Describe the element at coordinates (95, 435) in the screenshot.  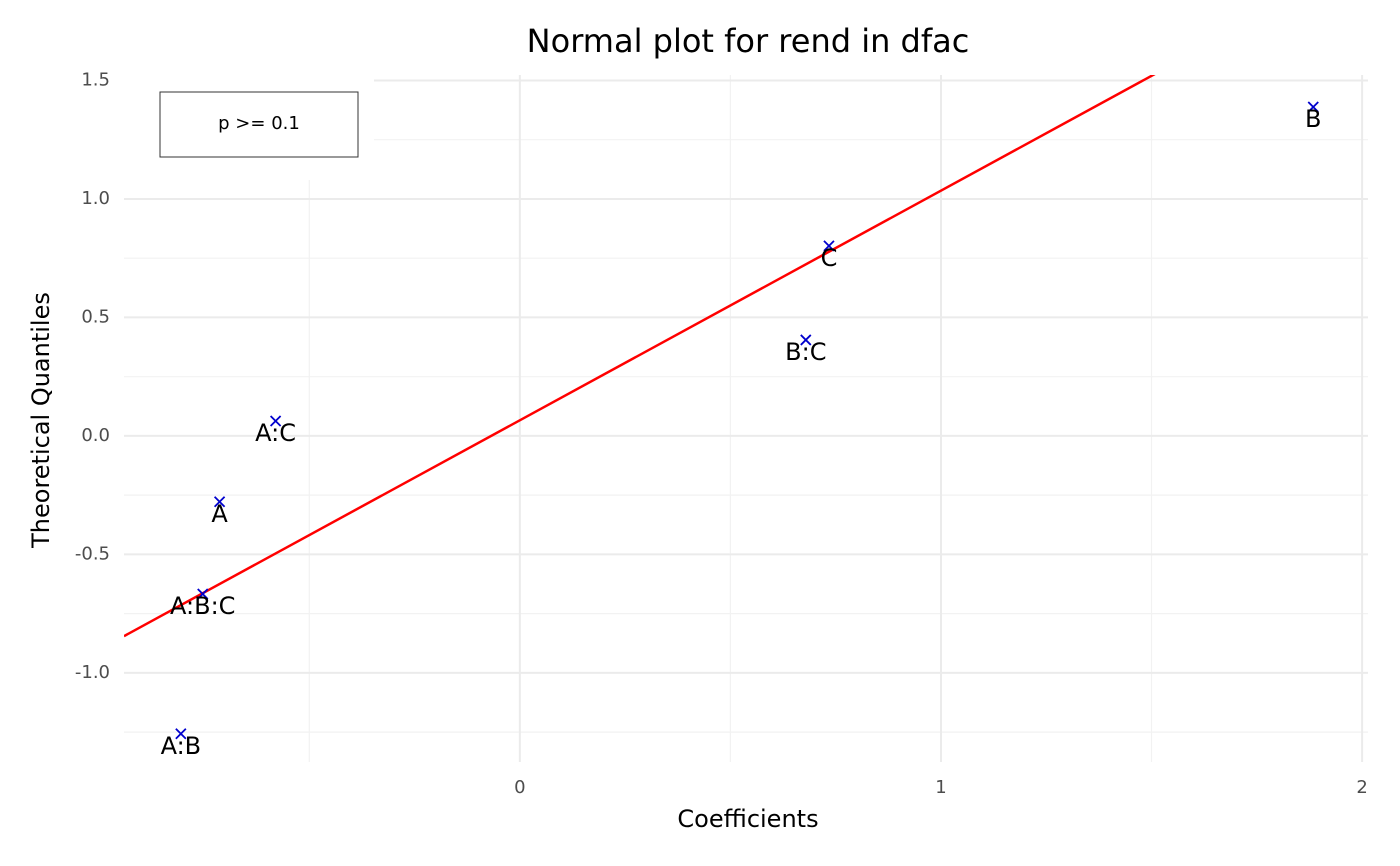
I see `y-tick-label: 0.0` at that location.